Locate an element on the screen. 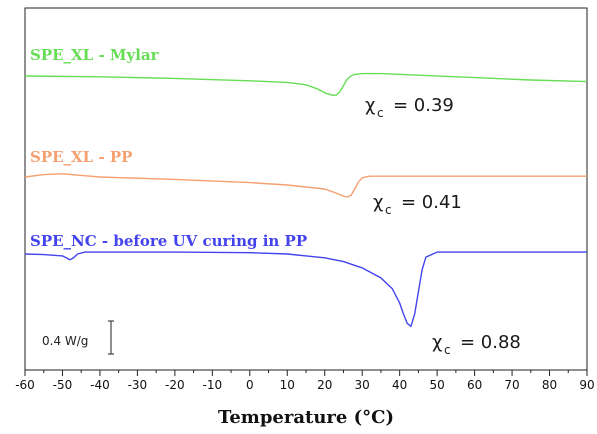 The image size is (597, 434). x-tick-label: 70 is located at coordinates (511, 385).